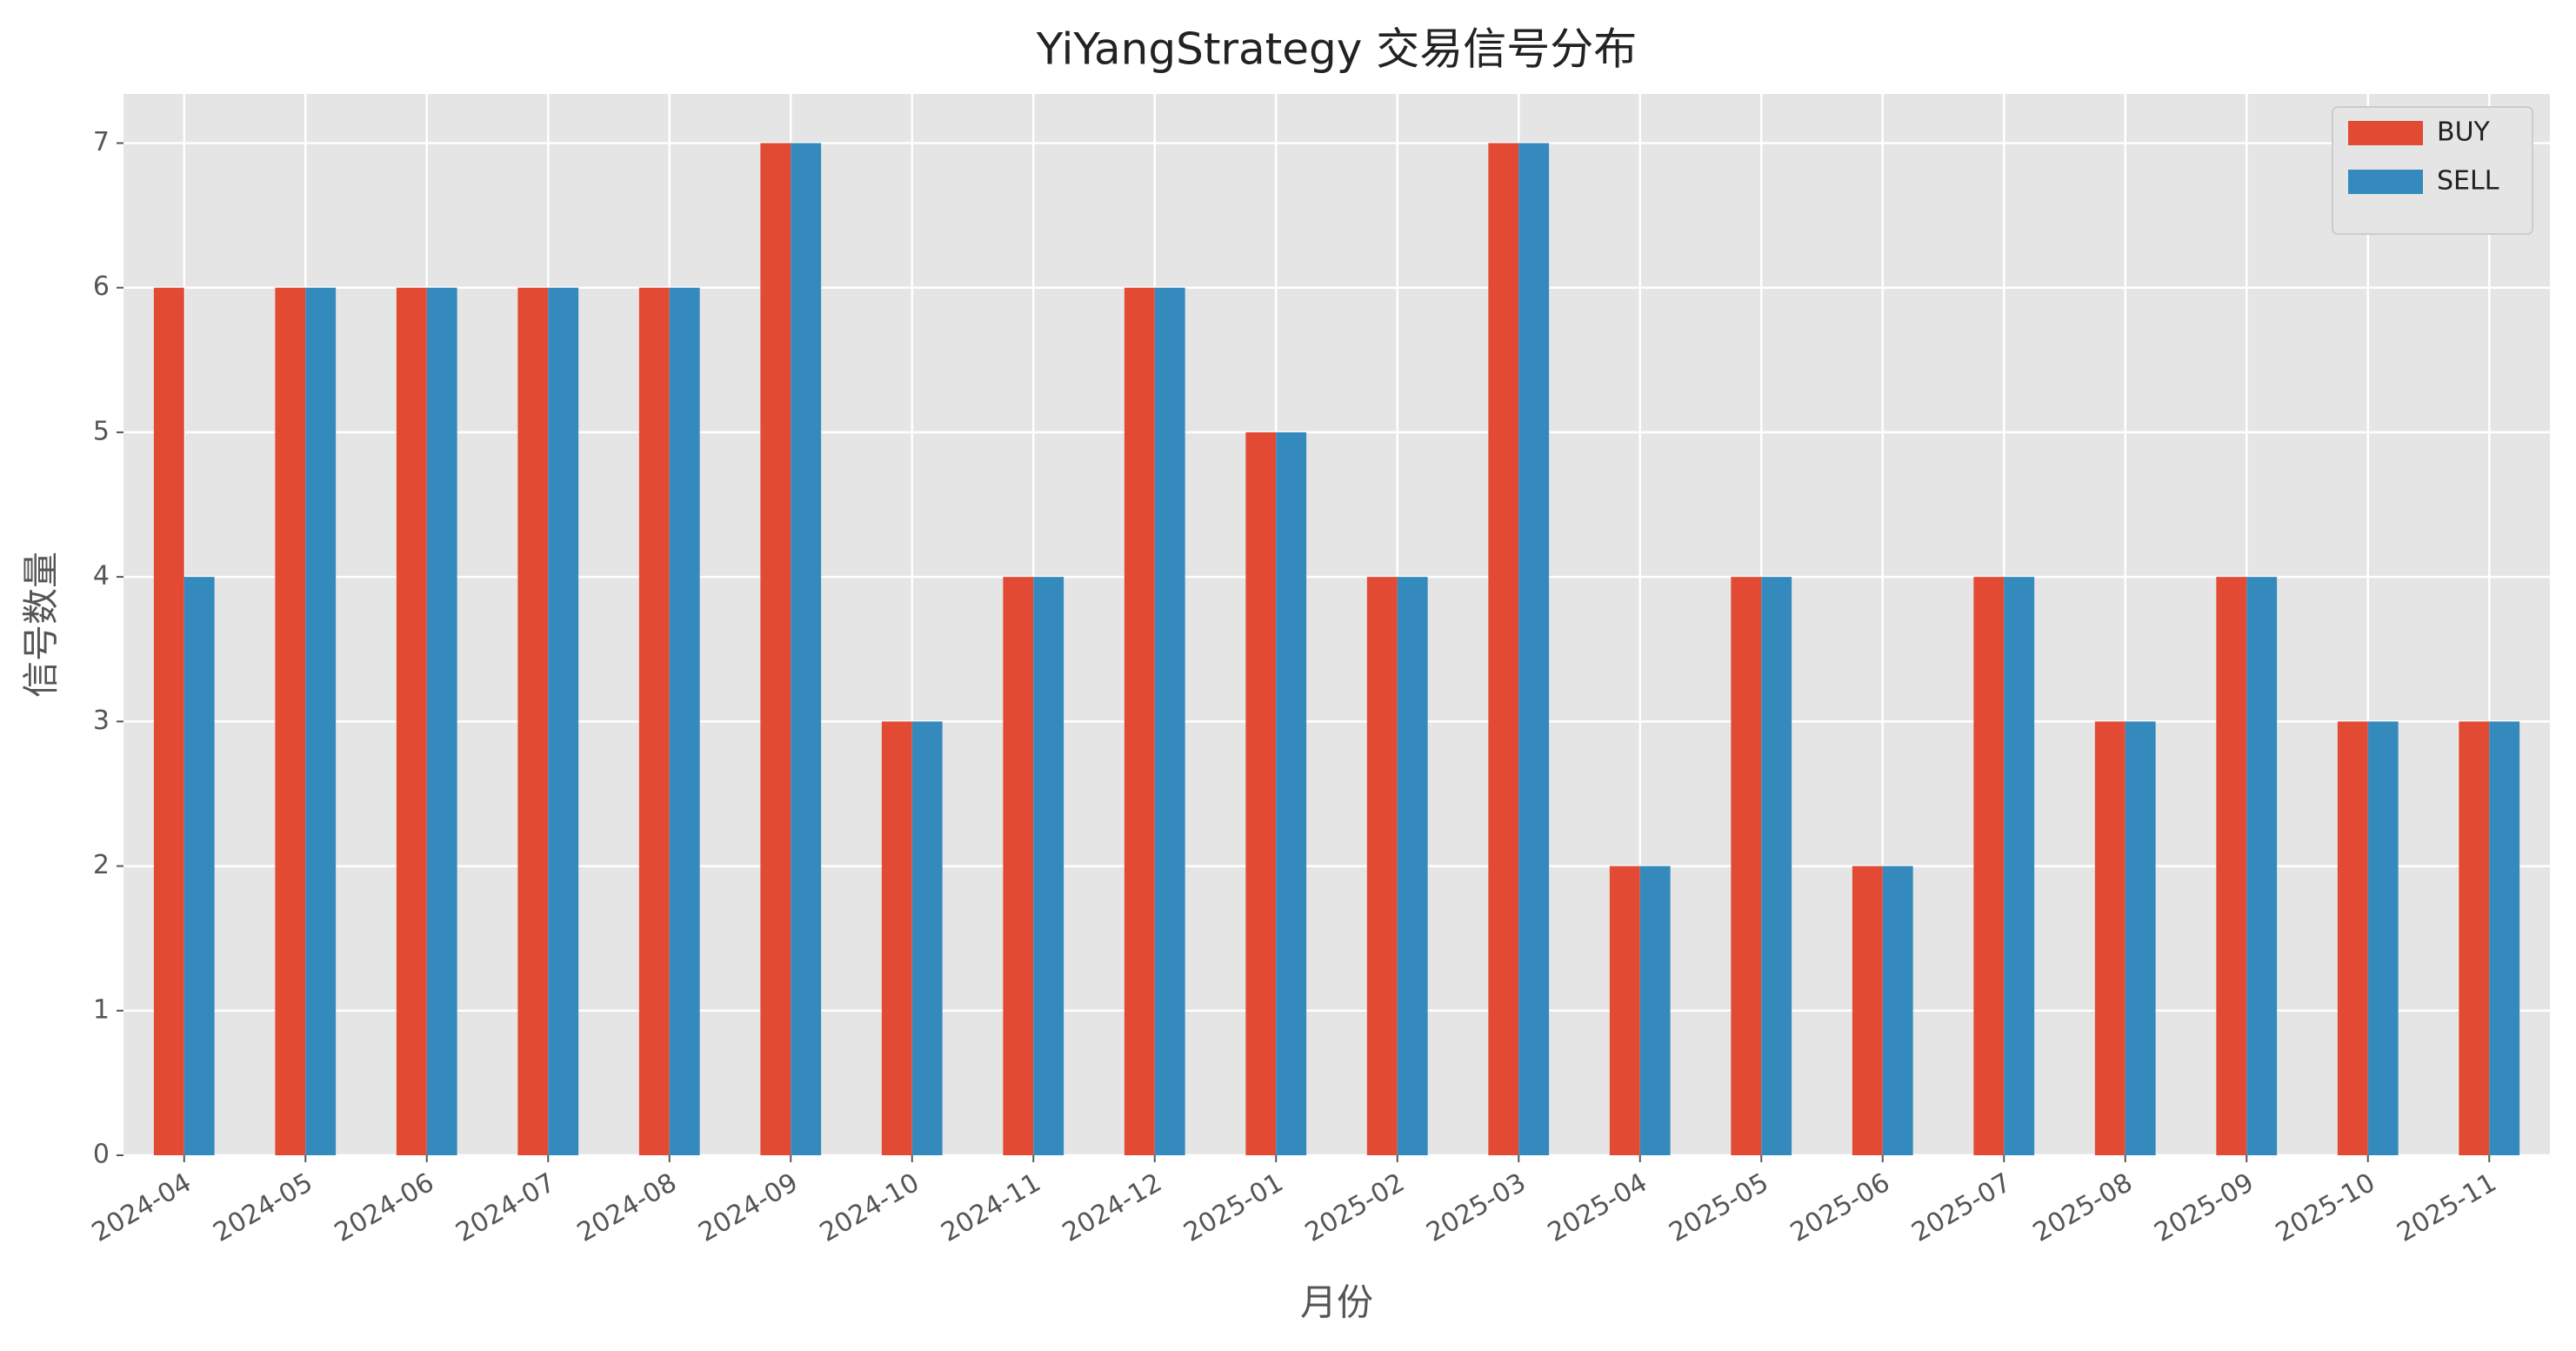 This screenshot has width=2576, height=1351. Describe the element at coordinates (1112, 1207) in the screenshot. I see `x-tick-label: 2024-12` at that location.